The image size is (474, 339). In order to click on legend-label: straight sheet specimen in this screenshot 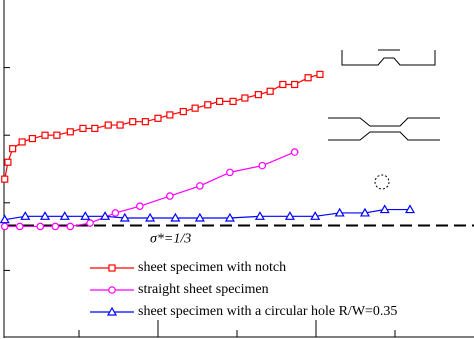, I will do `click(203, 289)`.